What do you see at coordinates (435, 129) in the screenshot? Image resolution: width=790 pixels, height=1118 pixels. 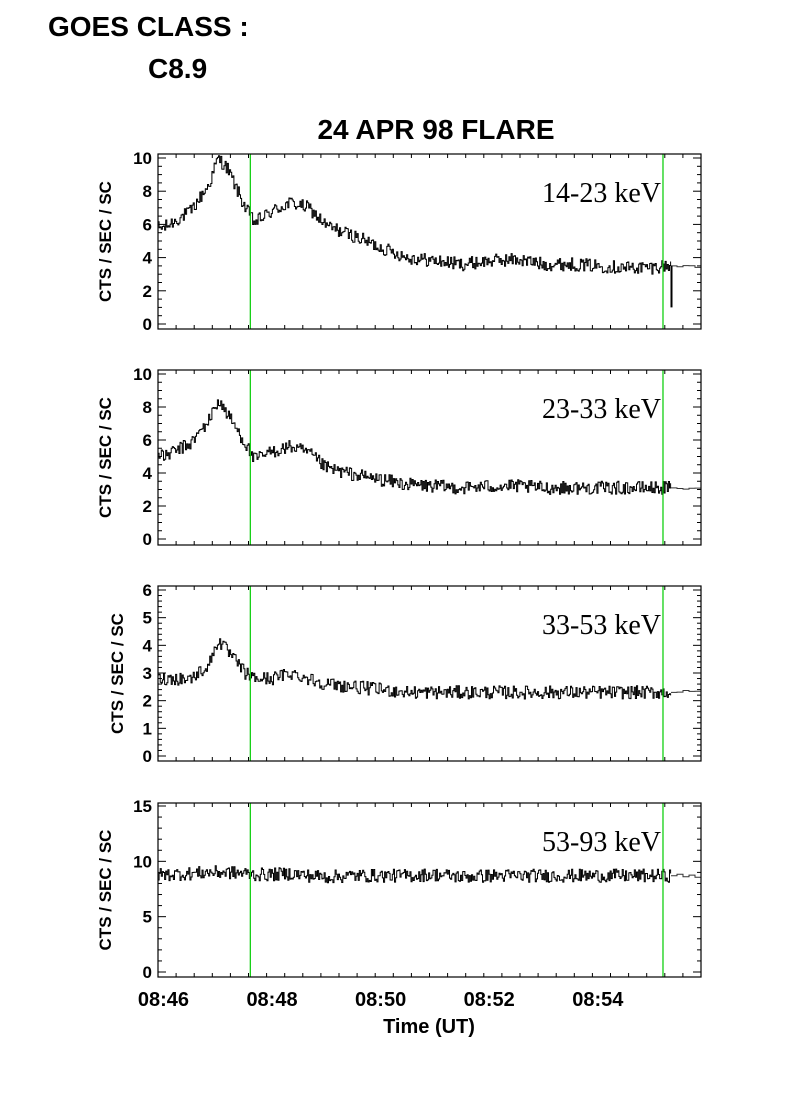 I see `chart-title: 24 APR 98 FLARE` at bounding box center [435, 129].